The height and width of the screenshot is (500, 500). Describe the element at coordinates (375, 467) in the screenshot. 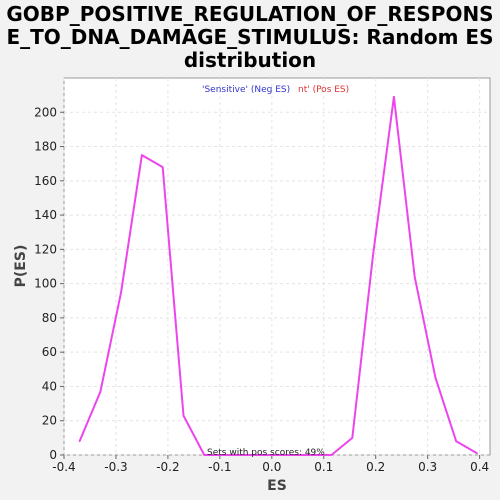

I see `x-tick-label: 0.2` at that location.